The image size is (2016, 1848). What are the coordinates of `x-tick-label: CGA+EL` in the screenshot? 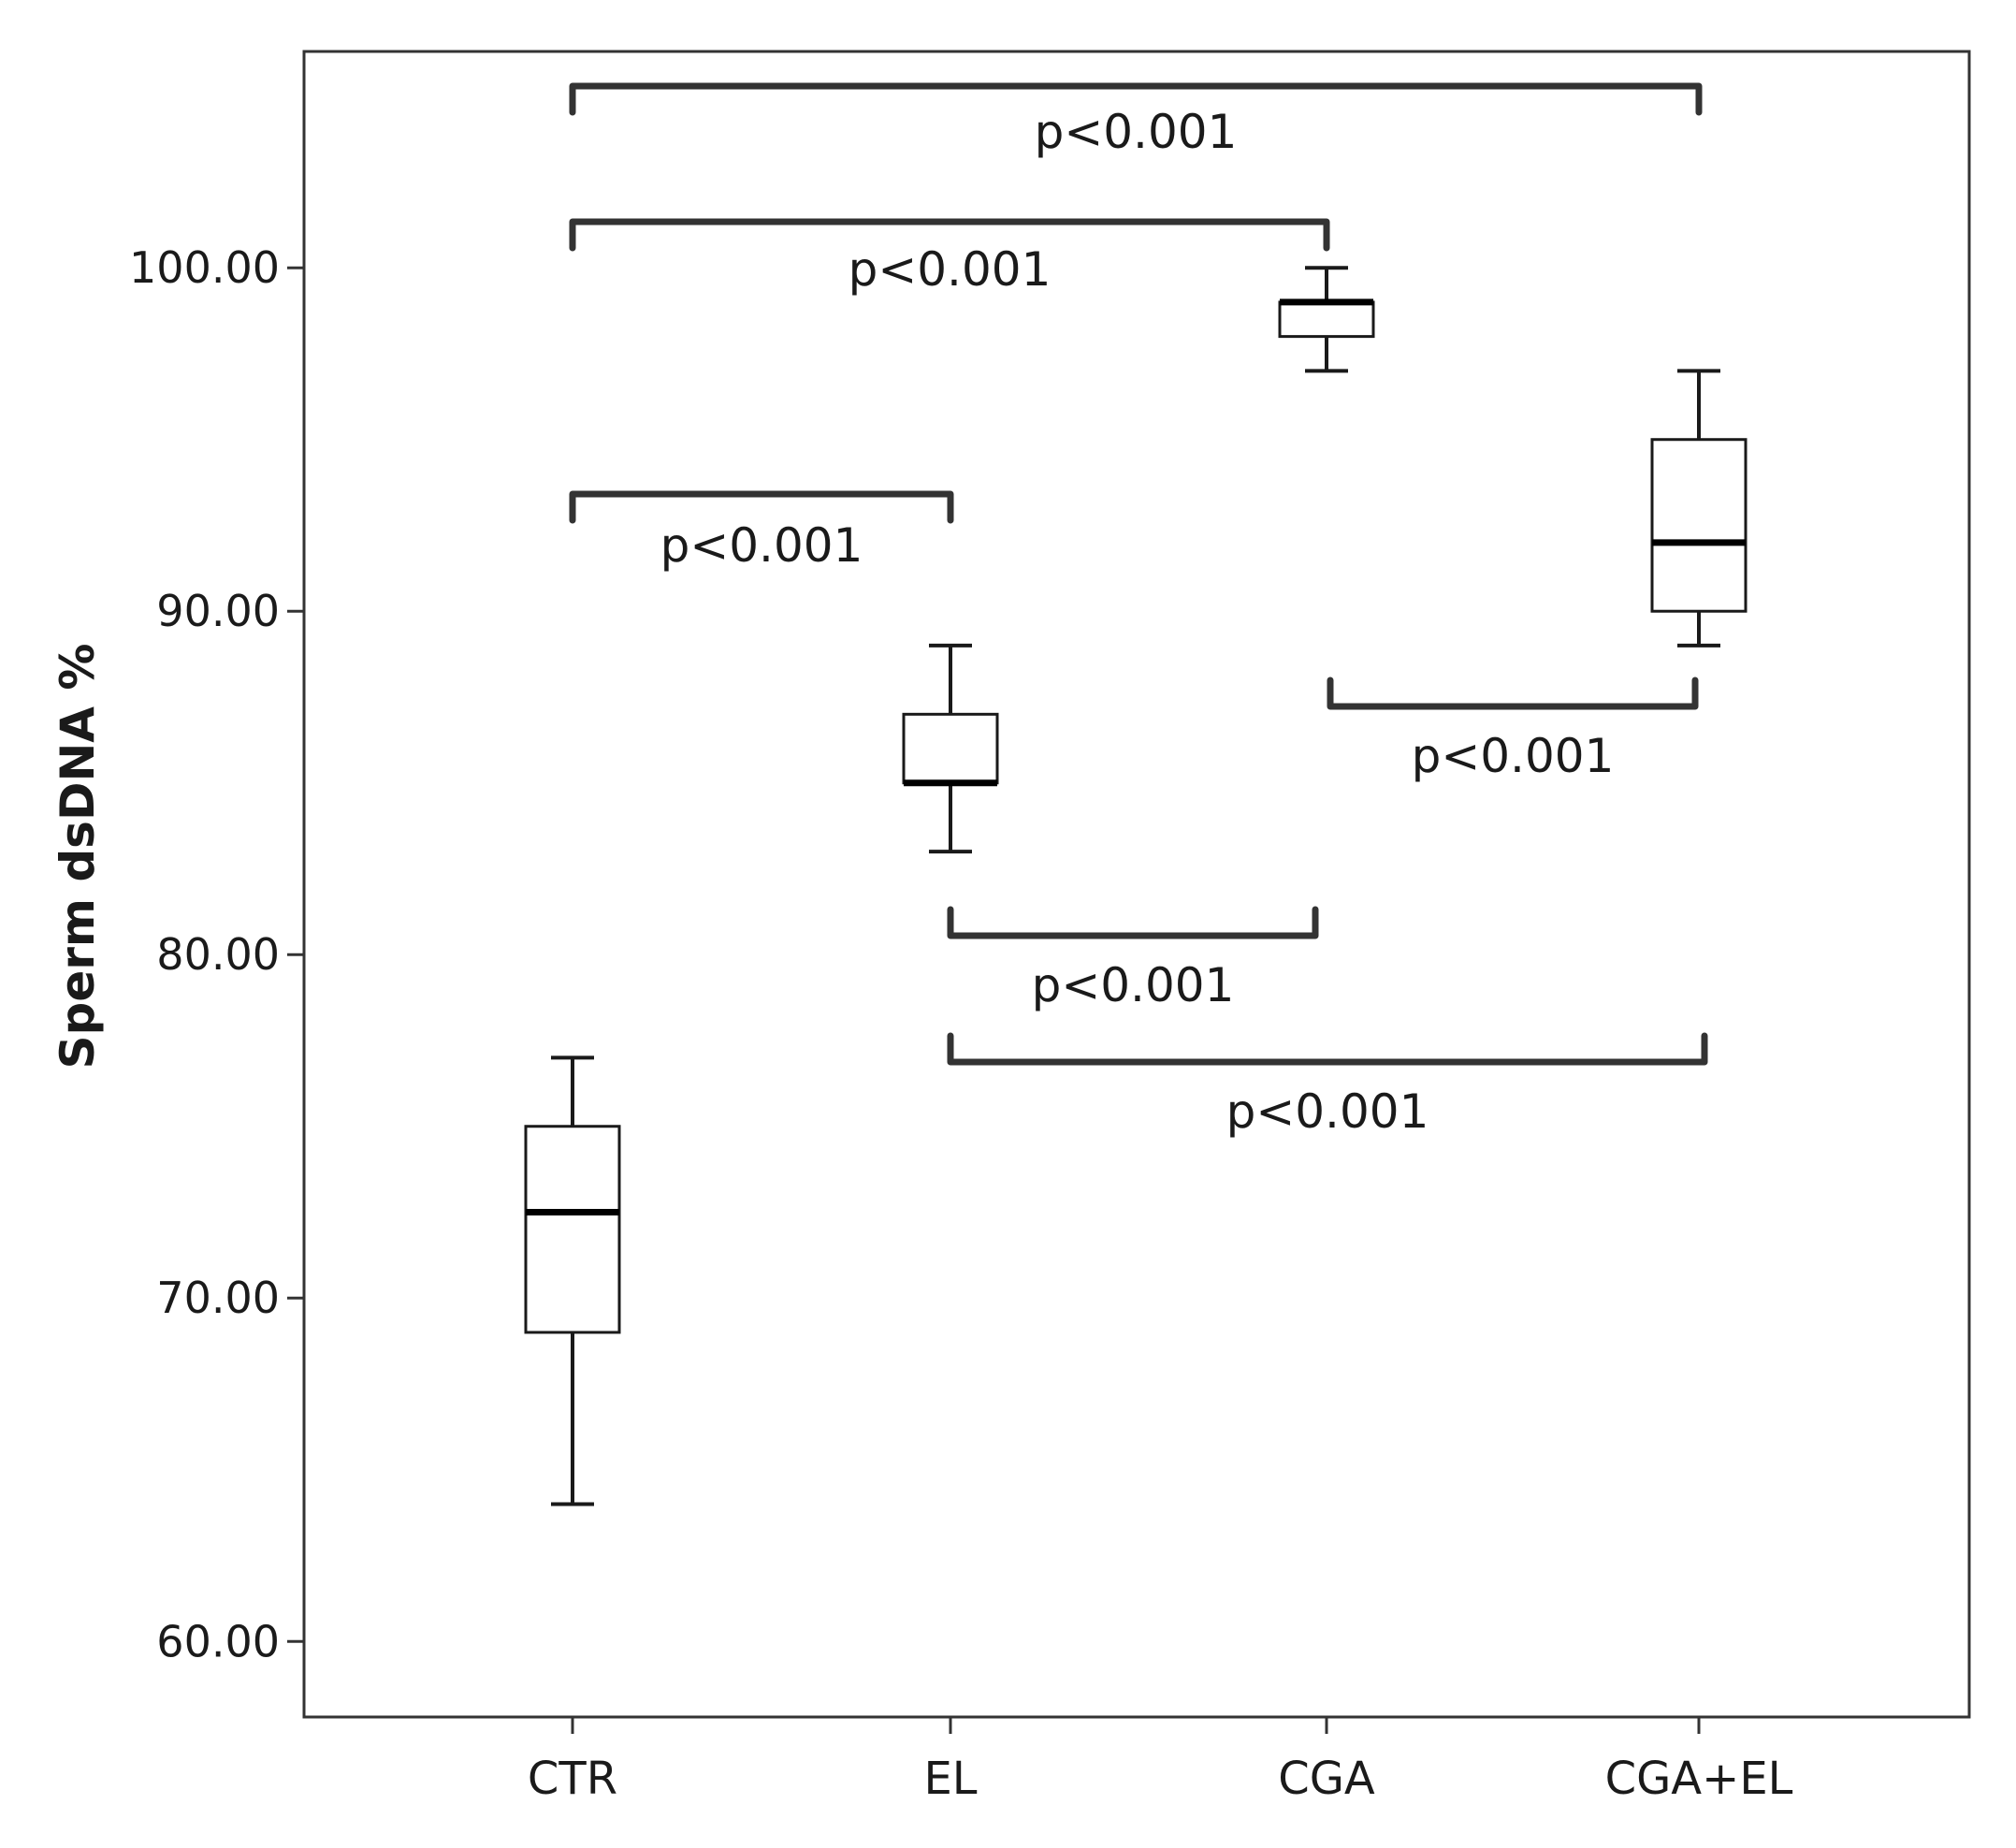 It's located at (1699, 1779).